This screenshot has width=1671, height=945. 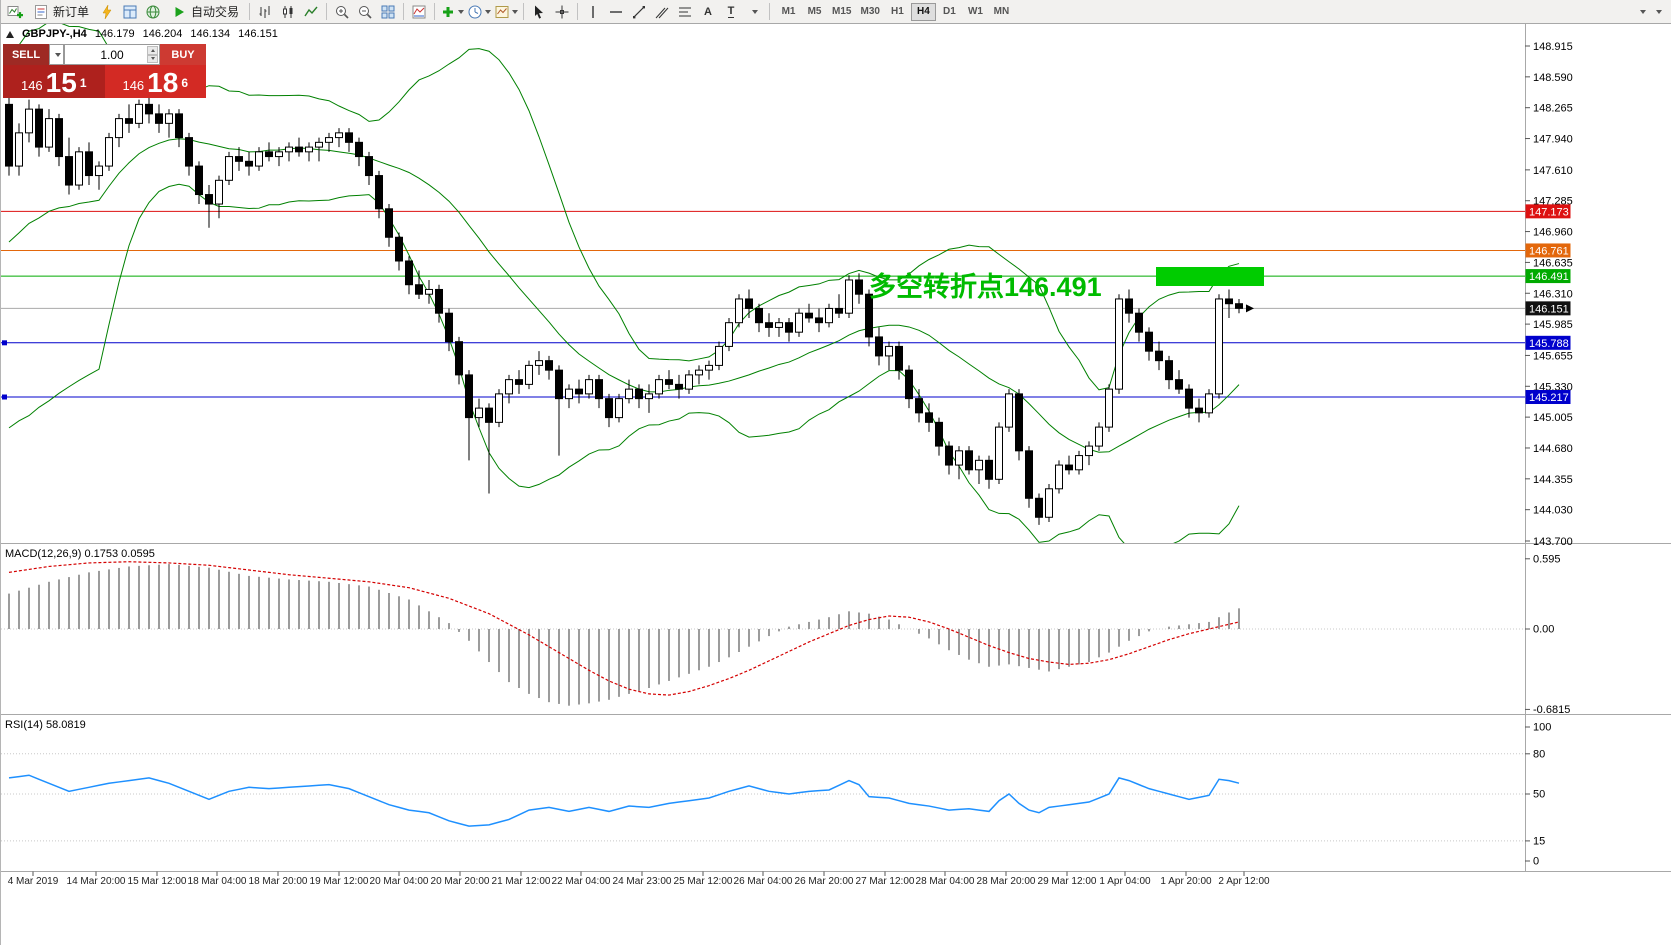 I want to click on fibonacci-button, so click(x=685, y=12).